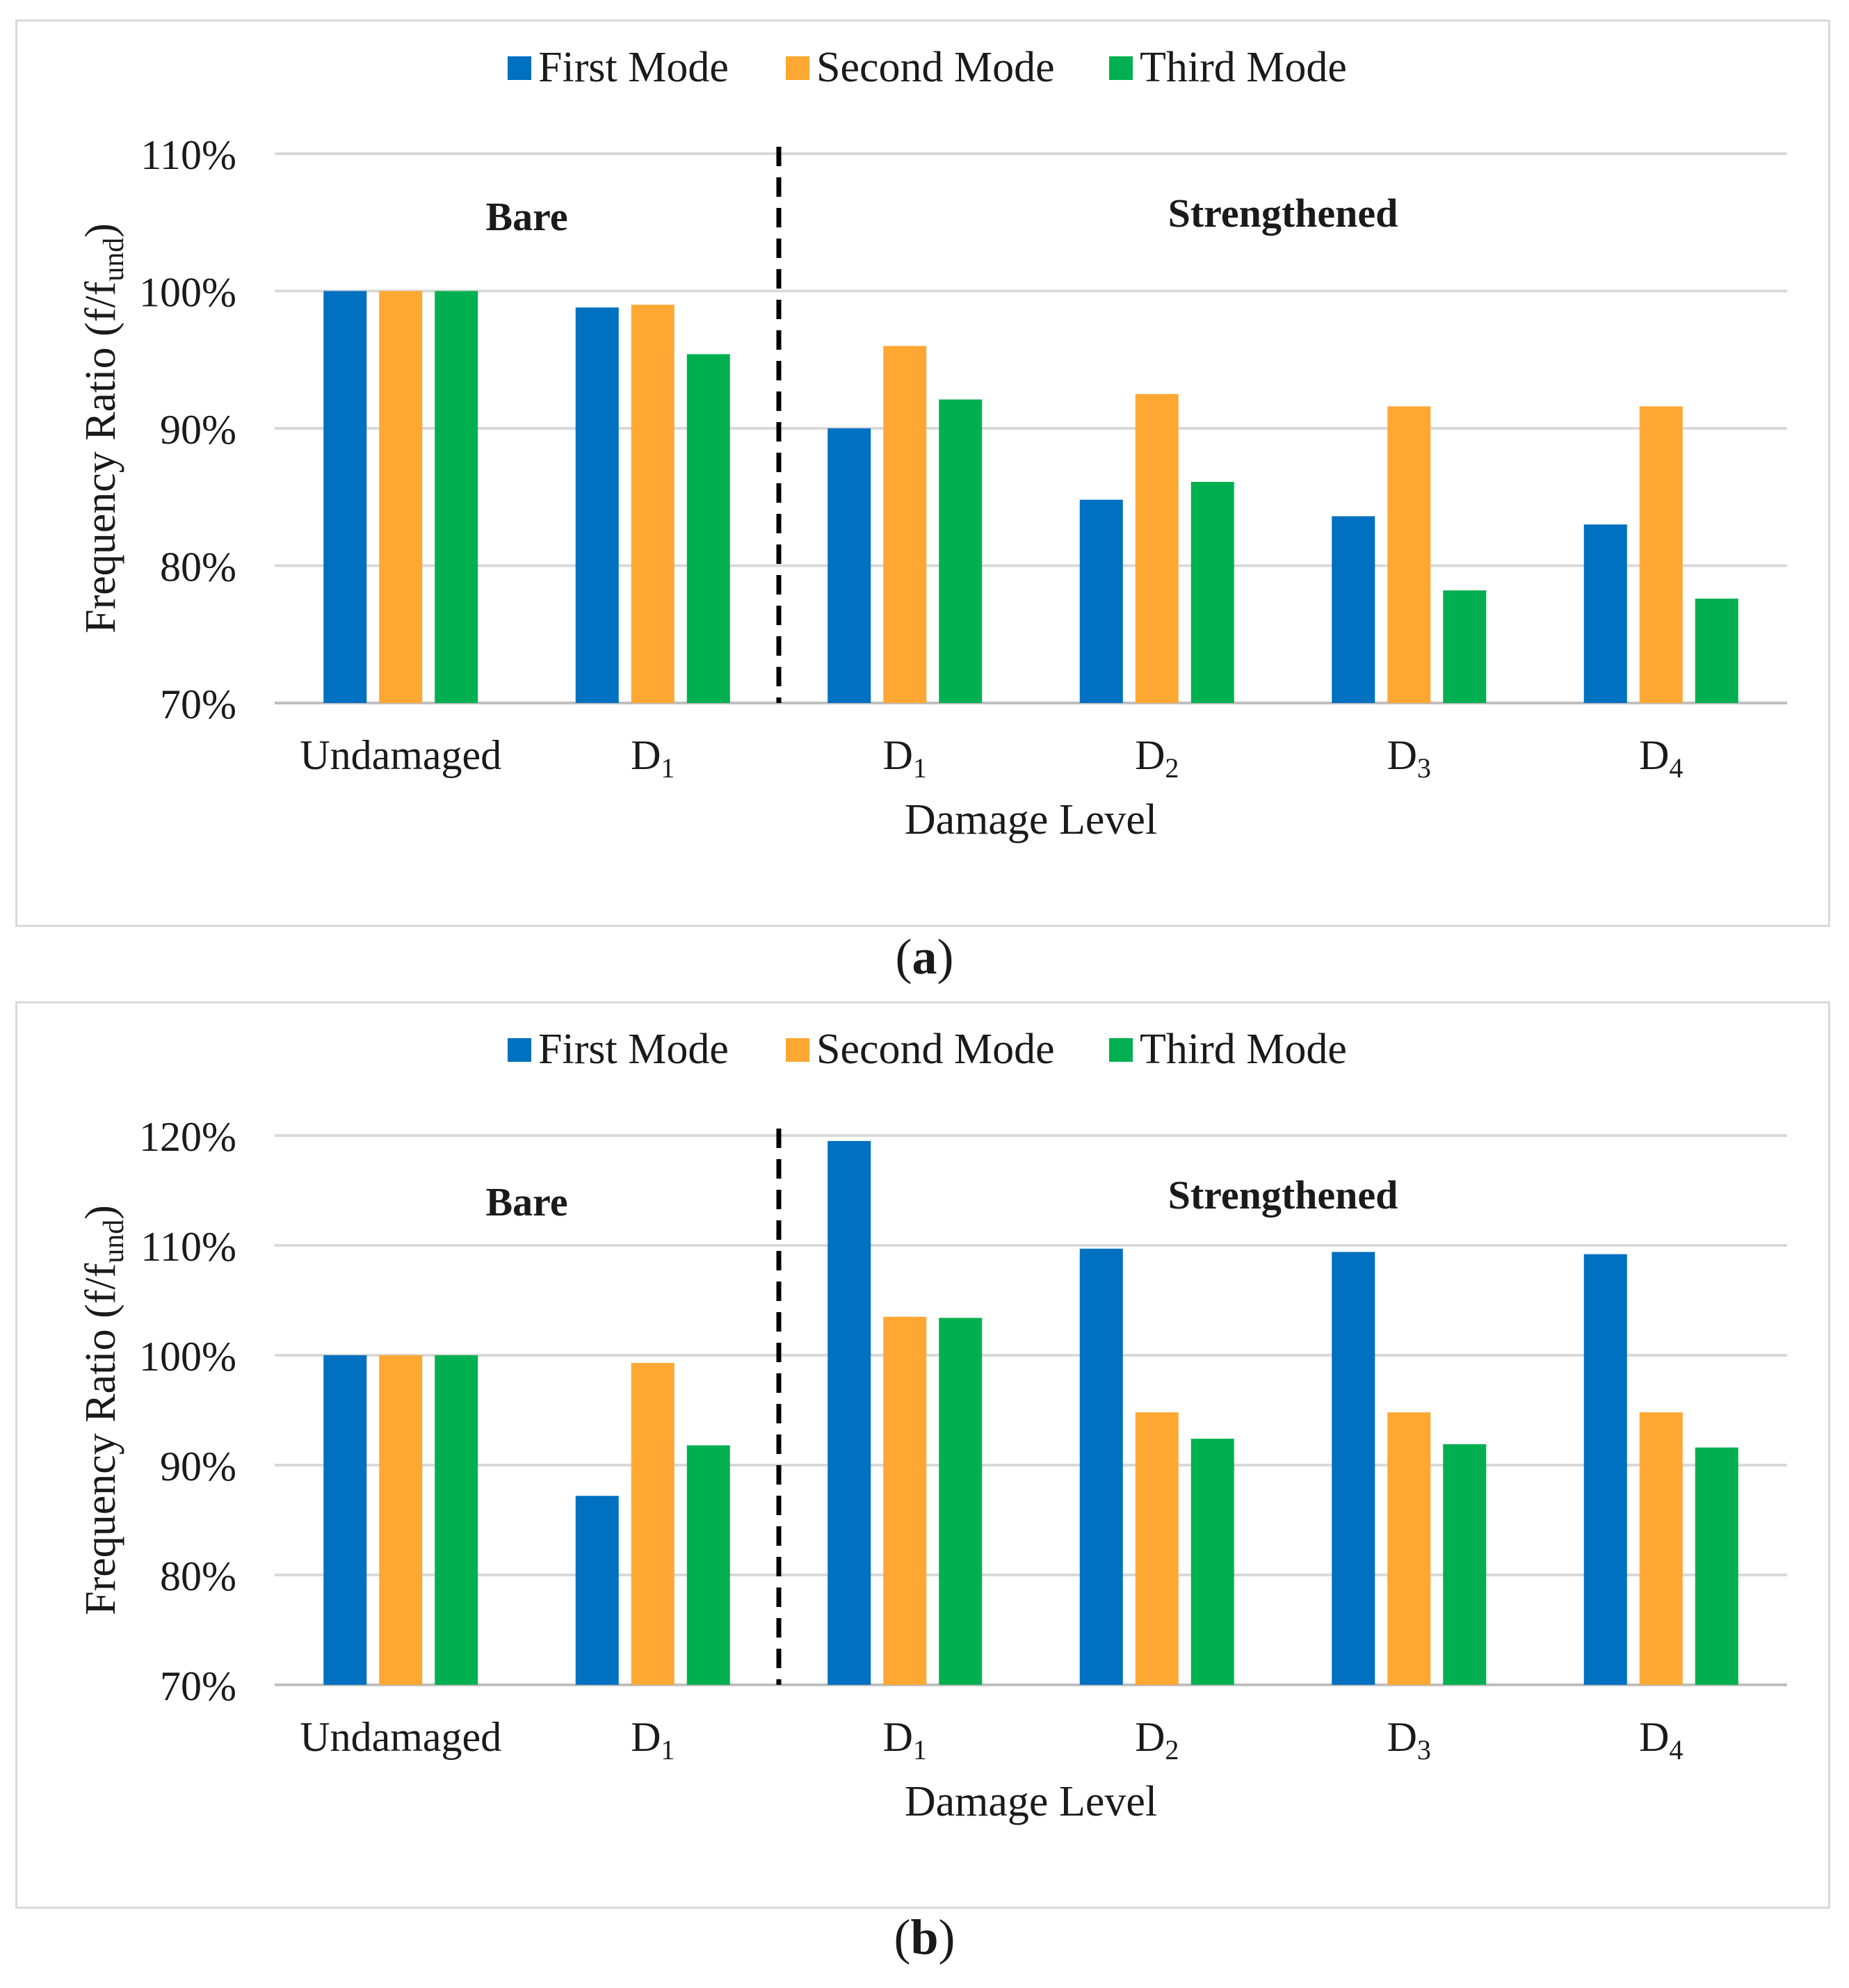 Image resolution: width=1849 pixels, height=1988 pixels. I want to click on caption-a-label: a, so click(924, 957).